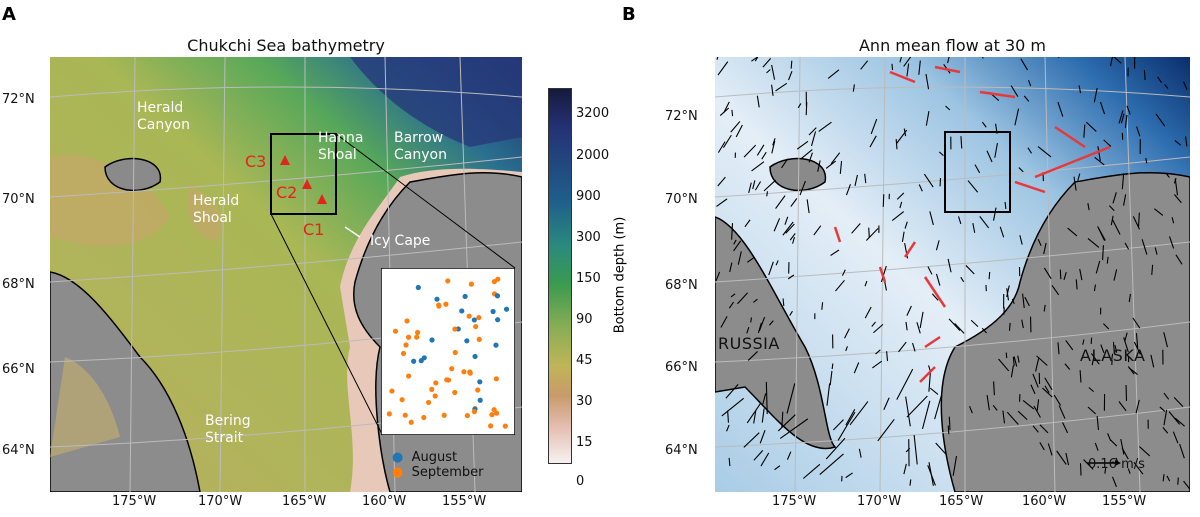  What do you see at coordinates (593, 155) in the screenshot?
I see `colorbar-tick: 2000` at bounding box center [593, 155].